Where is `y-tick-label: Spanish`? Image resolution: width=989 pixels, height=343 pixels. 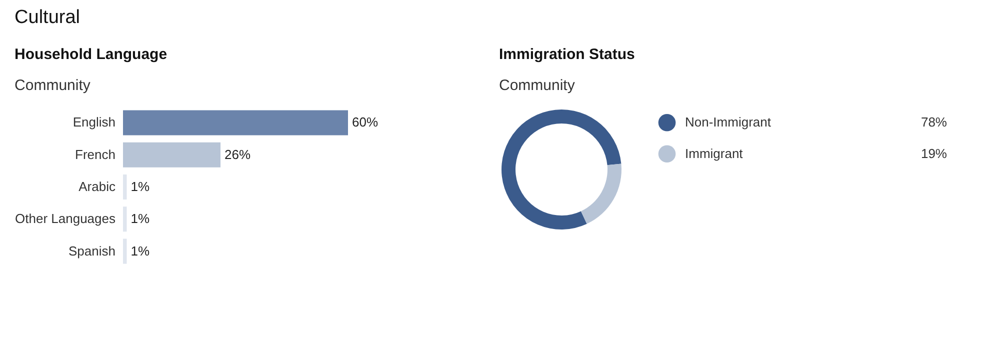
y-tick-label: Spanish is located at coordinates (92, 250).